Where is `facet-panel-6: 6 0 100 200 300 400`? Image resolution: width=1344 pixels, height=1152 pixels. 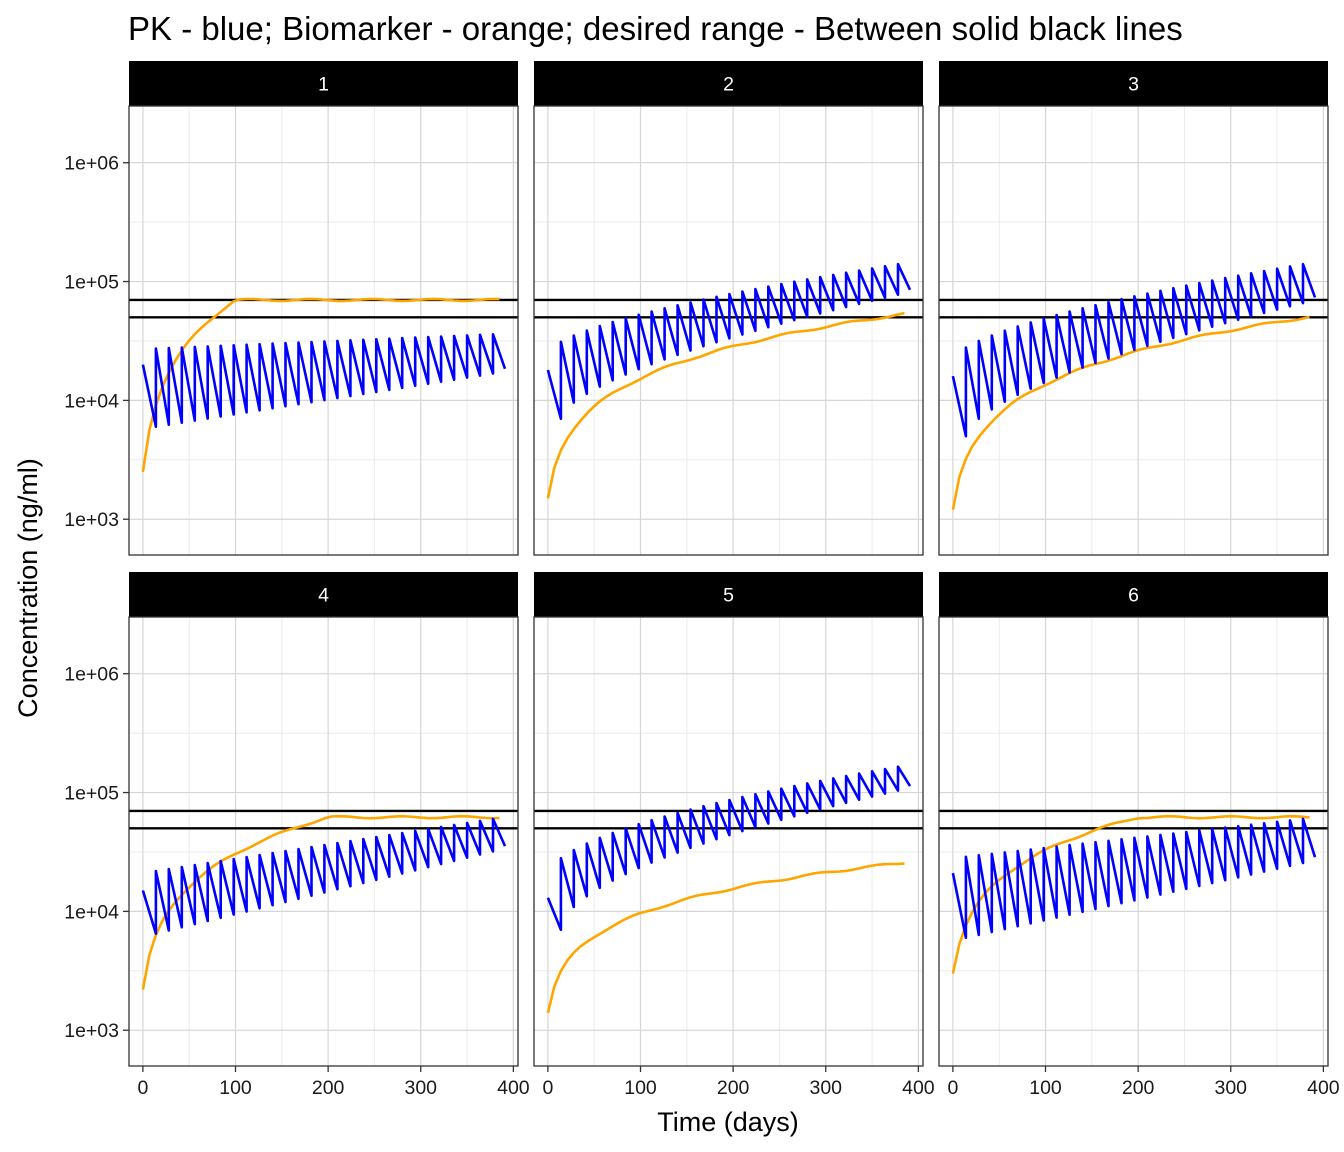 facet-panel-6: 6 0 100 200 300 400 is located at coordinates (1139, 835).